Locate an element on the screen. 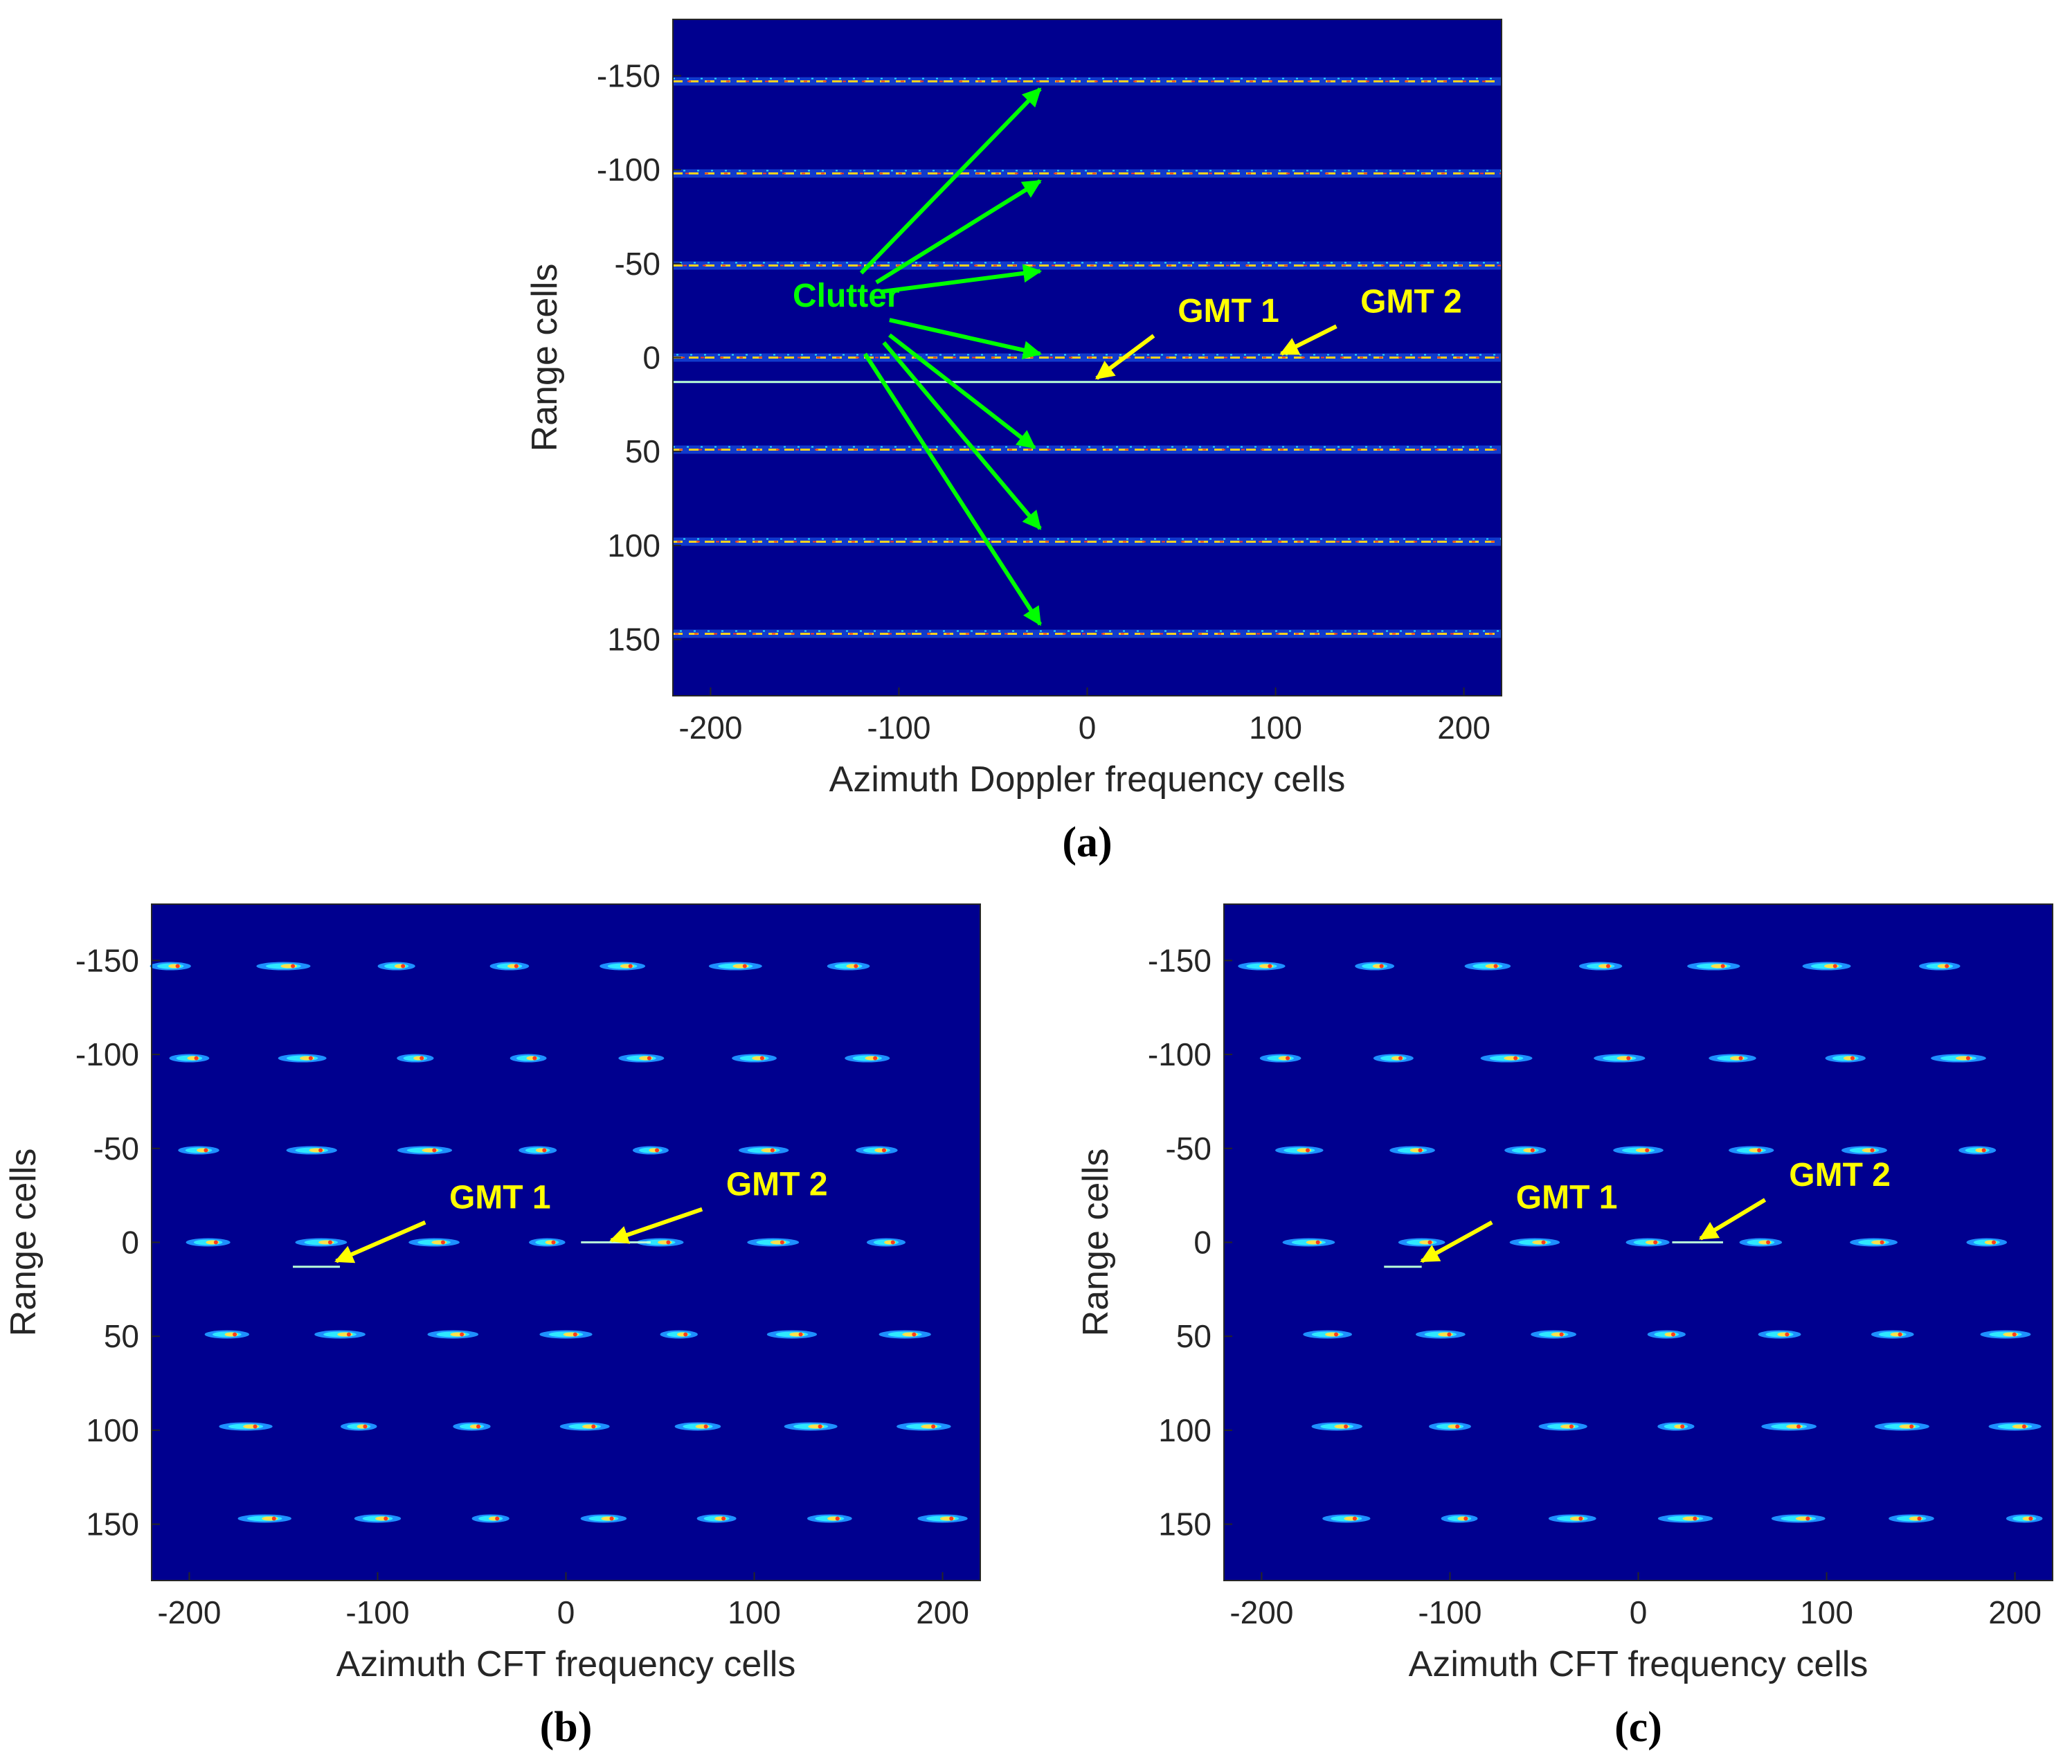 The width and height of the screenshot is (2072, 1764). x-axis-label: Azimuth CFT frequency cells is located at coordinates (566, 1664).